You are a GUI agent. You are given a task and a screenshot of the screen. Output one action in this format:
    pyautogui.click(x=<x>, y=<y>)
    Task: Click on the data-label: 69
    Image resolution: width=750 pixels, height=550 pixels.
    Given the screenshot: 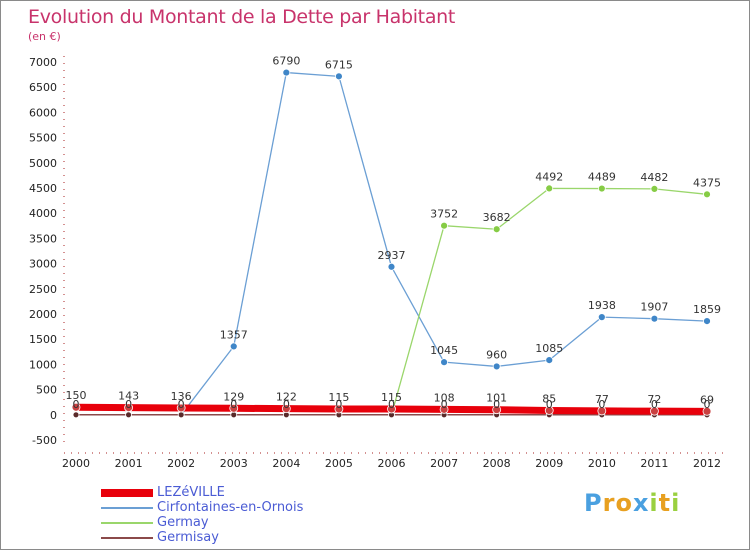 What is the action you would take?
    pyautogui.click(x=707, y=399)
    